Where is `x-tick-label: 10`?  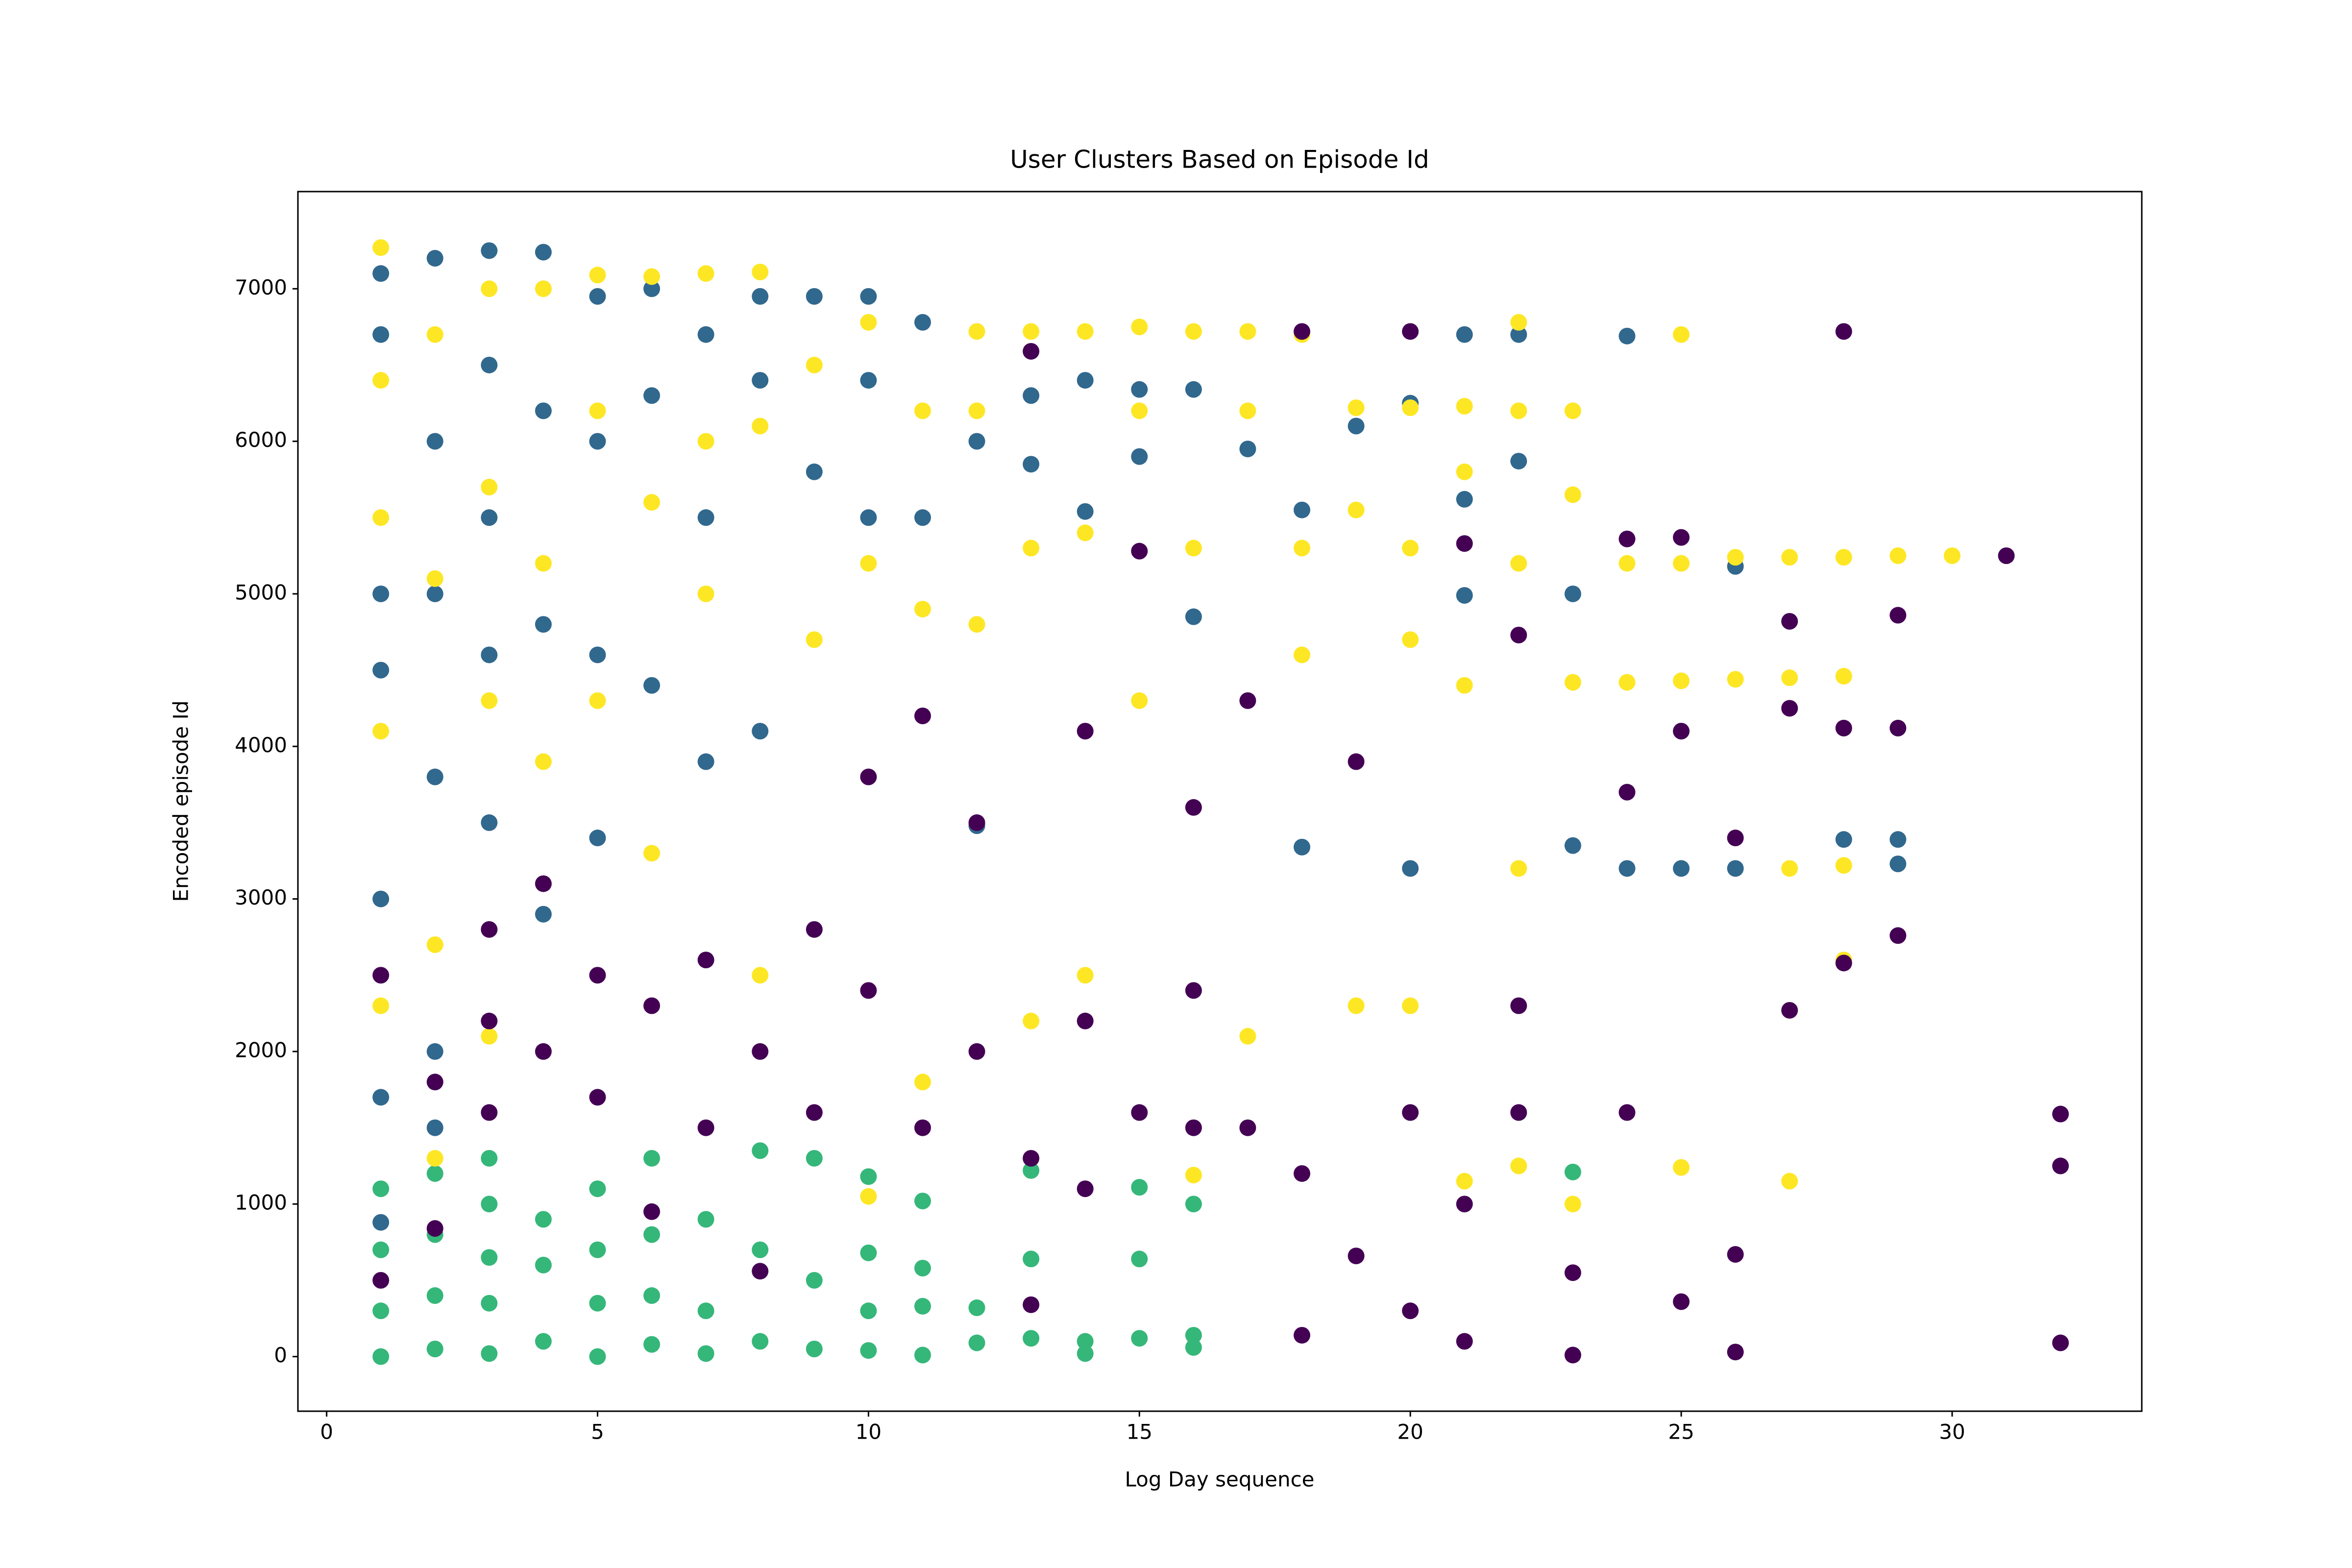 x-tick-label: 10 is located at coordinates (869, 1432).